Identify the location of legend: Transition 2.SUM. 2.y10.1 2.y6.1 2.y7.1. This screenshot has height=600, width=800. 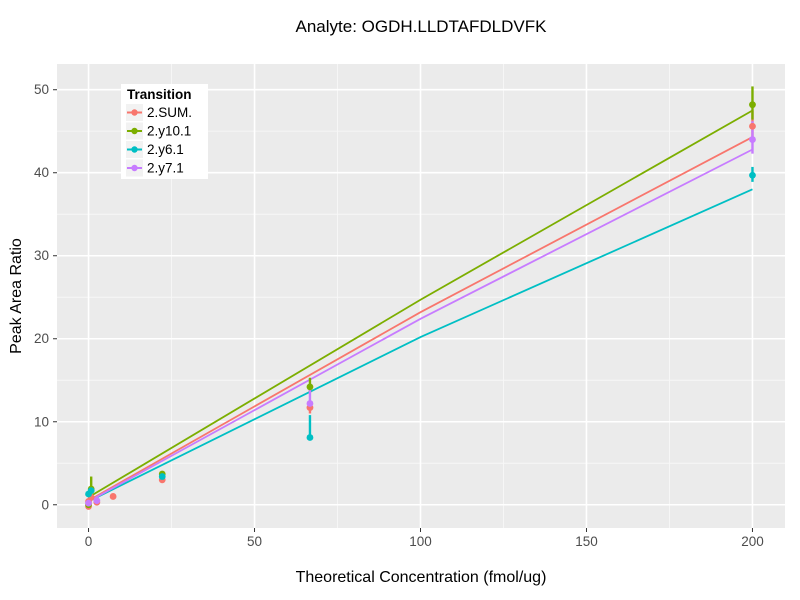
(164, 131).